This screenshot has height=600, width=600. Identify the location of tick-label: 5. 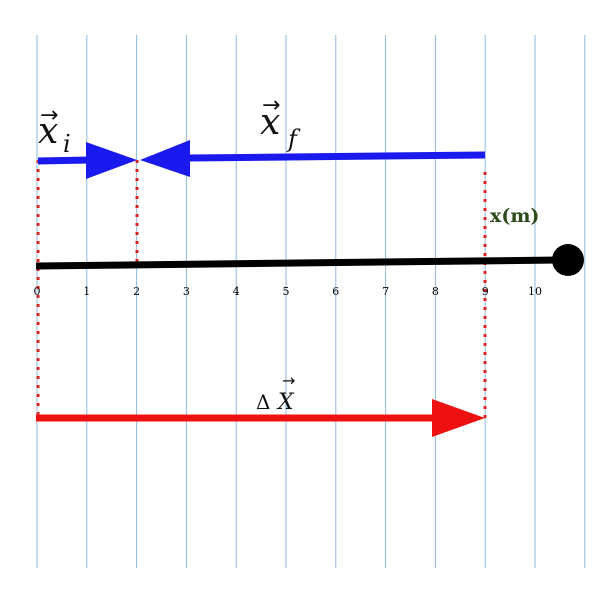
(286, 291).